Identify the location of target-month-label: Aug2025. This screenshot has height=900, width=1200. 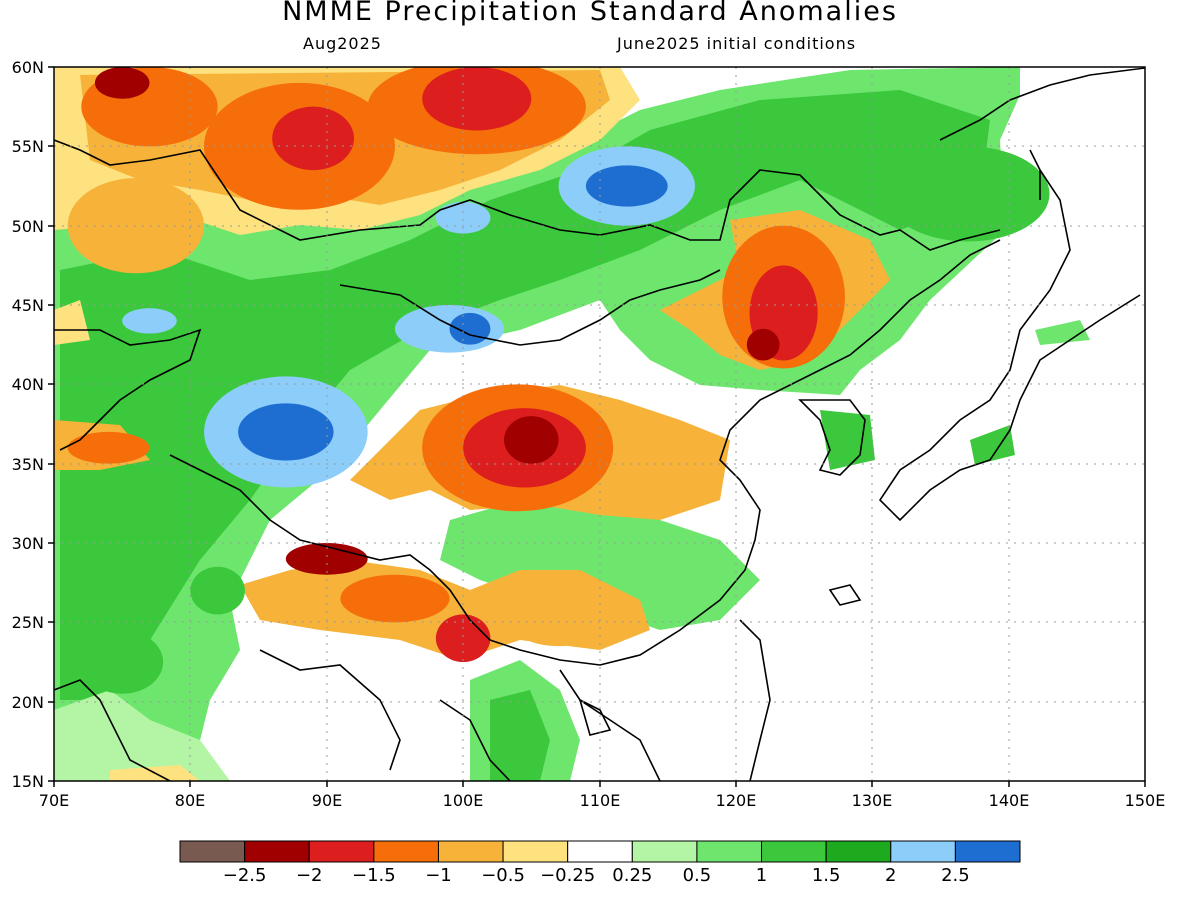
(342, 43).